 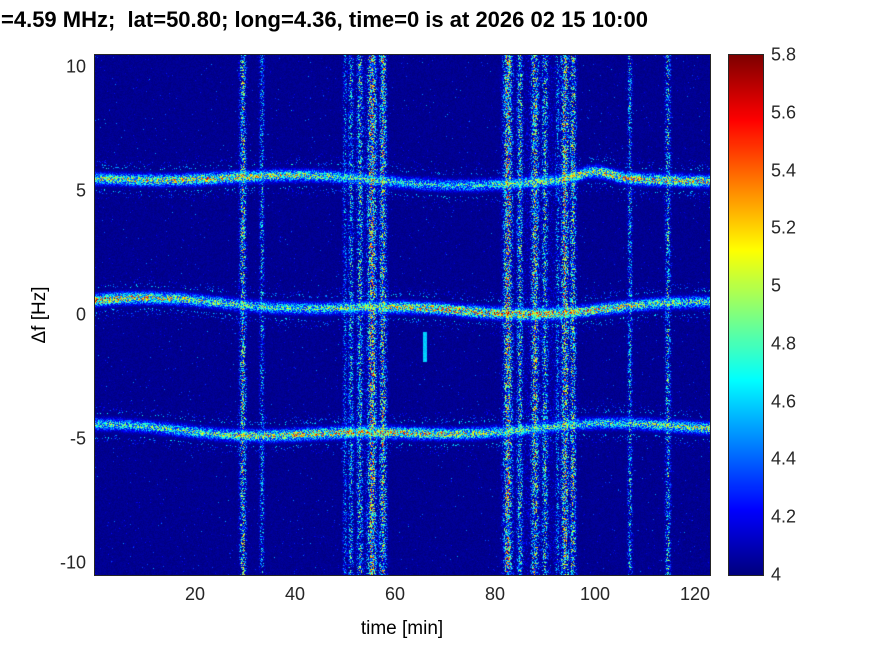 What do you see at coordinates (784, 54) in the screenshot?
I see `colorbar-tick-label: 5.8` at bounding box center [784, 54].